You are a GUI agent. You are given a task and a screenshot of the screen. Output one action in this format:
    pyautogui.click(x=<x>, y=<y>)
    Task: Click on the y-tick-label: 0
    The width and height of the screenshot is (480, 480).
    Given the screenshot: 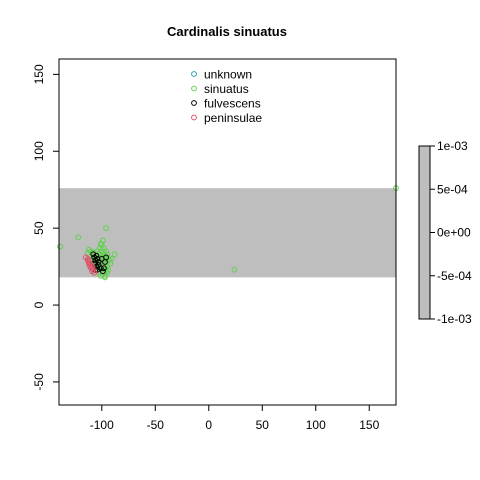 What is the action you would take?
    pyautogui.click(x=39, y=304)
    